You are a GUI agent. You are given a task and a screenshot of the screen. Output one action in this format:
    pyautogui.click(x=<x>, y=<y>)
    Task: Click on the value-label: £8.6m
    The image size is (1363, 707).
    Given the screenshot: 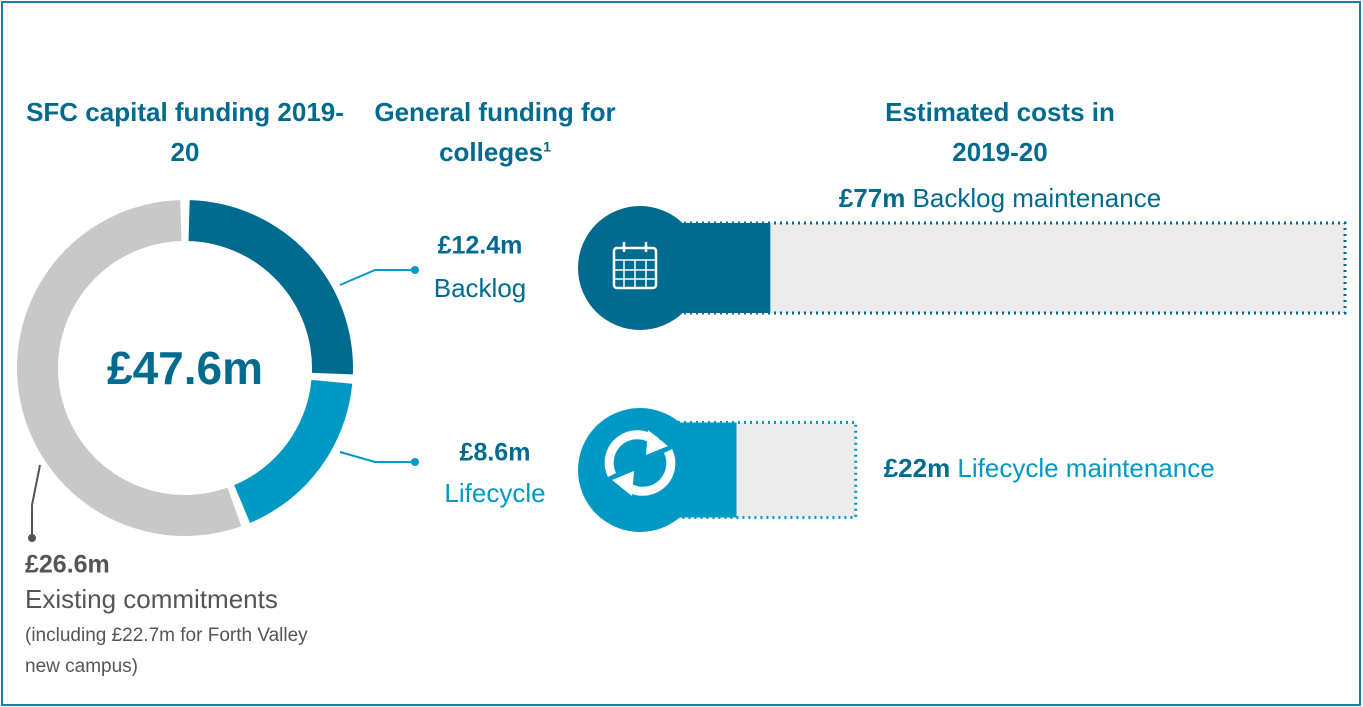 What is the action you would take?
    pyautogui.click(x=495, y=453)
    